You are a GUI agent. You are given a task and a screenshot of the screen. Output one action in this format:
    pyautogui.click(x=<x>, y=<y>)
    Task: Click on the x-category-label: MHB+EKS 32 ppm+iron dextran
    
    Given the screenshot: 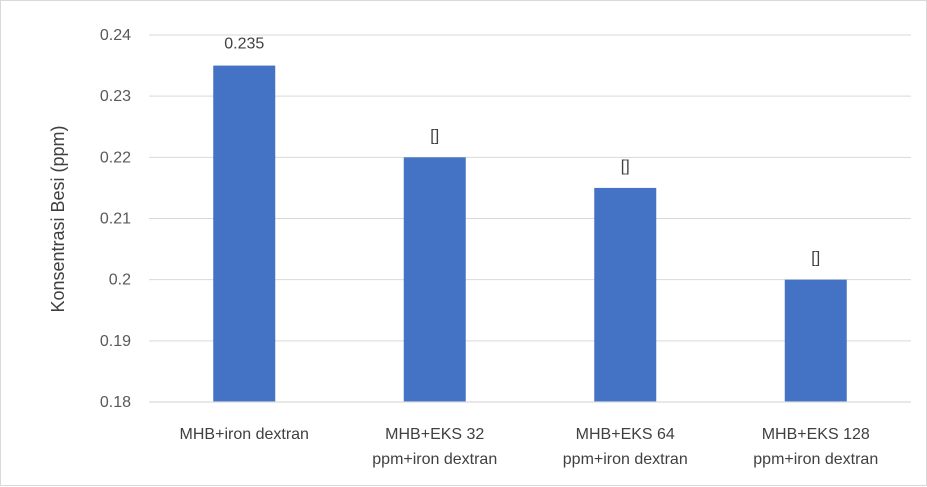 What is the action you would take?
    pyautogui.click(x=434, y=447)
    